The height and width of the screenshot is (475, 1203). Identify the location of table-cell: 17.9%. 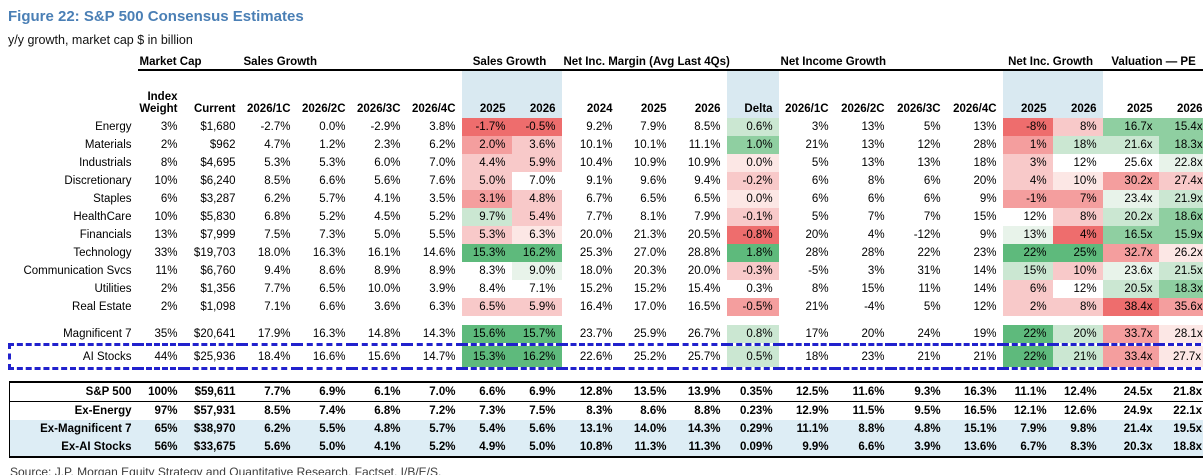
(274, 334).